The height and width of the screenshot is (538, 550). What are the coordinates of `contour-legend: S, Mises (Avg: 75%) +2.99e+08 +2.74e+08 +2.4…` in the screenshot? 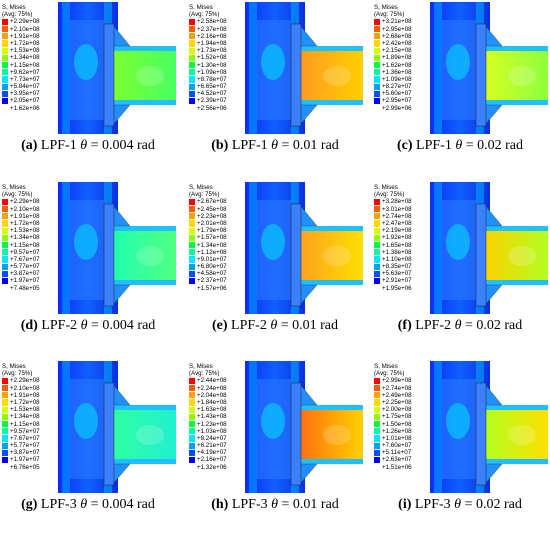 It's located at (405, 417).